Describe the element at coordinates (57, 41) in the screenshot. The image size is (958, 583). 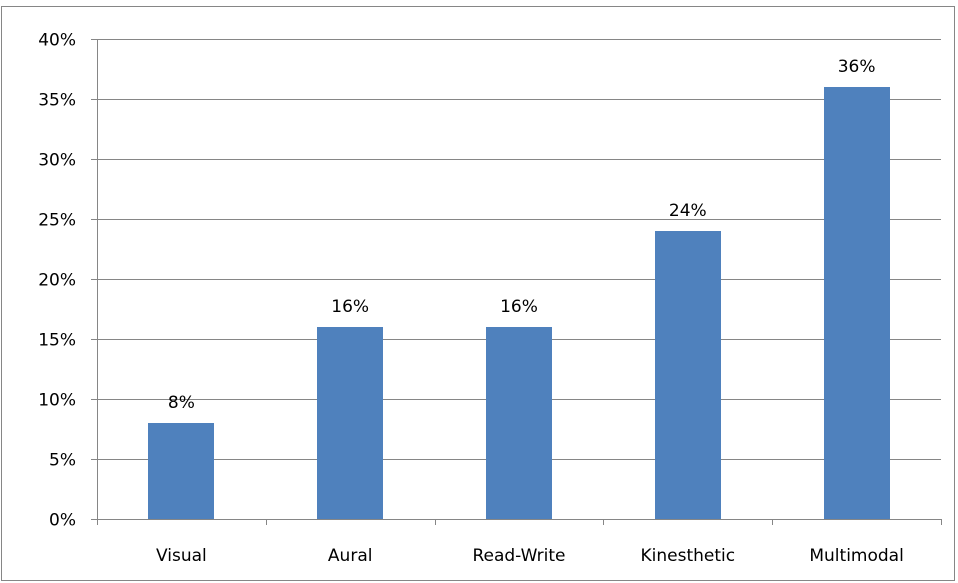
I see `y-tick-label: 40%` at that location.